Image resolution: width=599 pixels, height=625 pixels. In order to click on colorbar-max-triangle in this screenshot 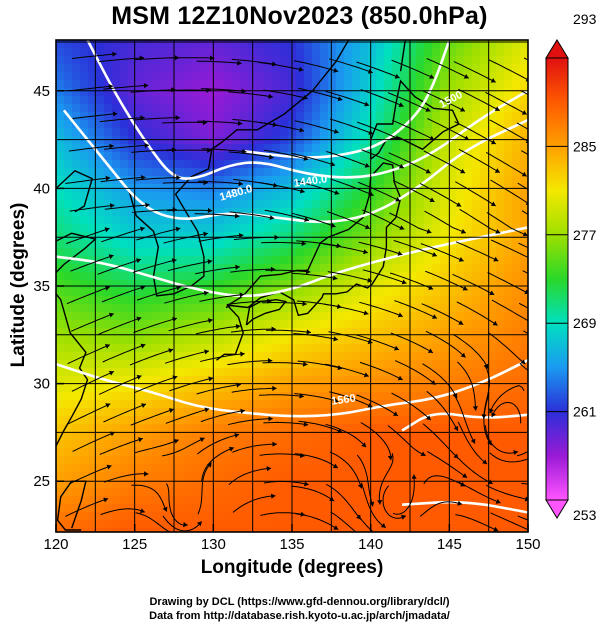, I will do `click(557, 49)`.